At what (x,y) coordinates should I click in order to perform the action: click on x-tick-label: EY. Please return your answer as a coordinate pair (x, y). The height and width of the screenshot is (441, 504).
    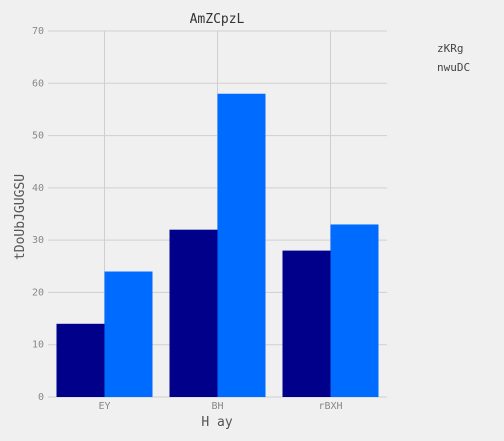
    Looking at the image, I should click on (104, 406).